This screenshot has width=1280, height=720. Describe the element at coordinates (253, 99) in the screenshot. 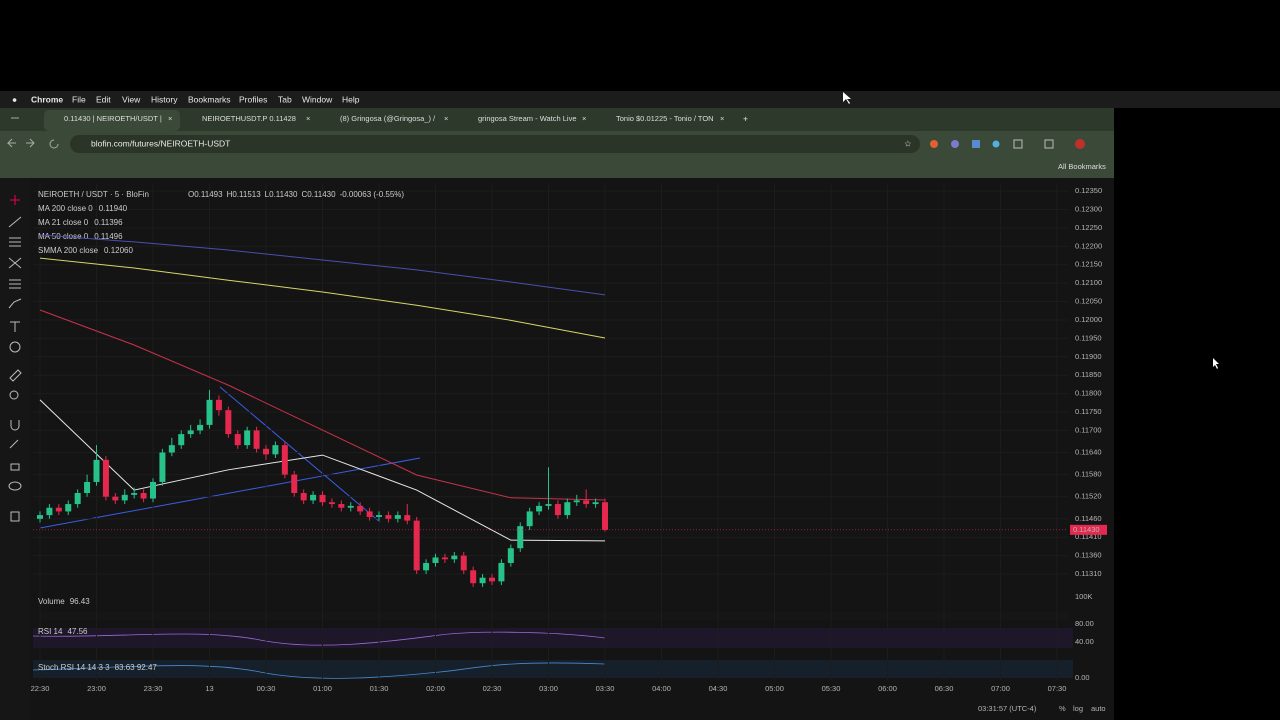

I see `menu-item: Profiles` at that location.